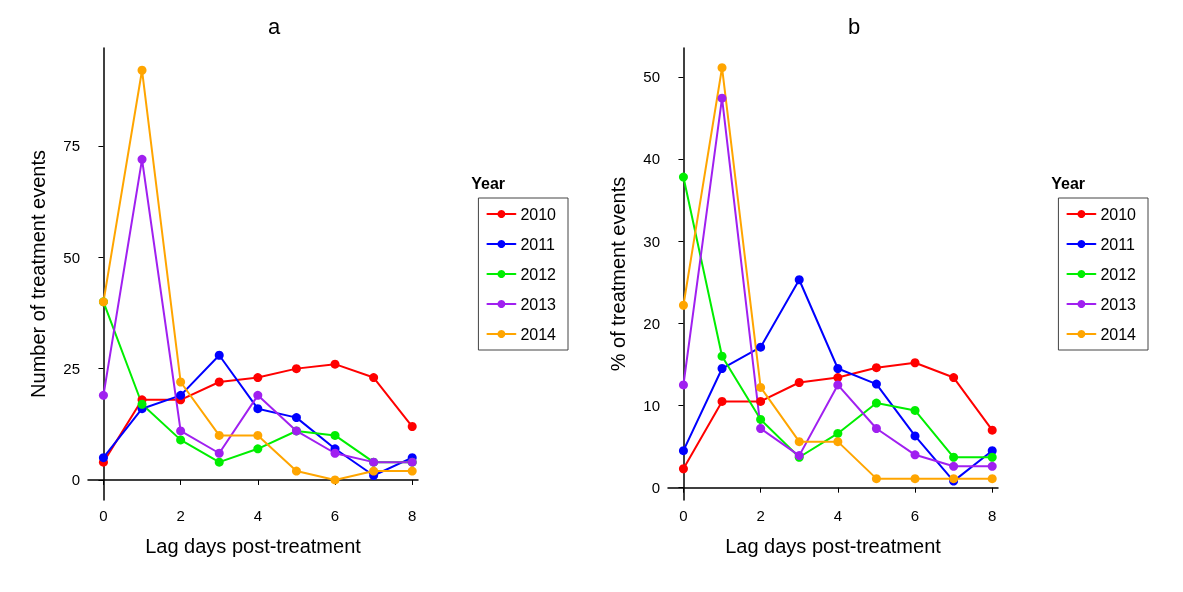 Image resolution: width=1183 pixels, height=592 pixels. I want to click on y-tick-label: 30, so click(651, 241).